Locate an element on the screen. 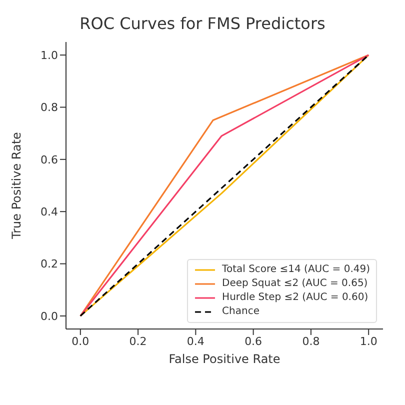 Image resolution: width=405 pixels, height=405 pixels. y-tick-label: 0.8 is located at coordinates (49, 107).